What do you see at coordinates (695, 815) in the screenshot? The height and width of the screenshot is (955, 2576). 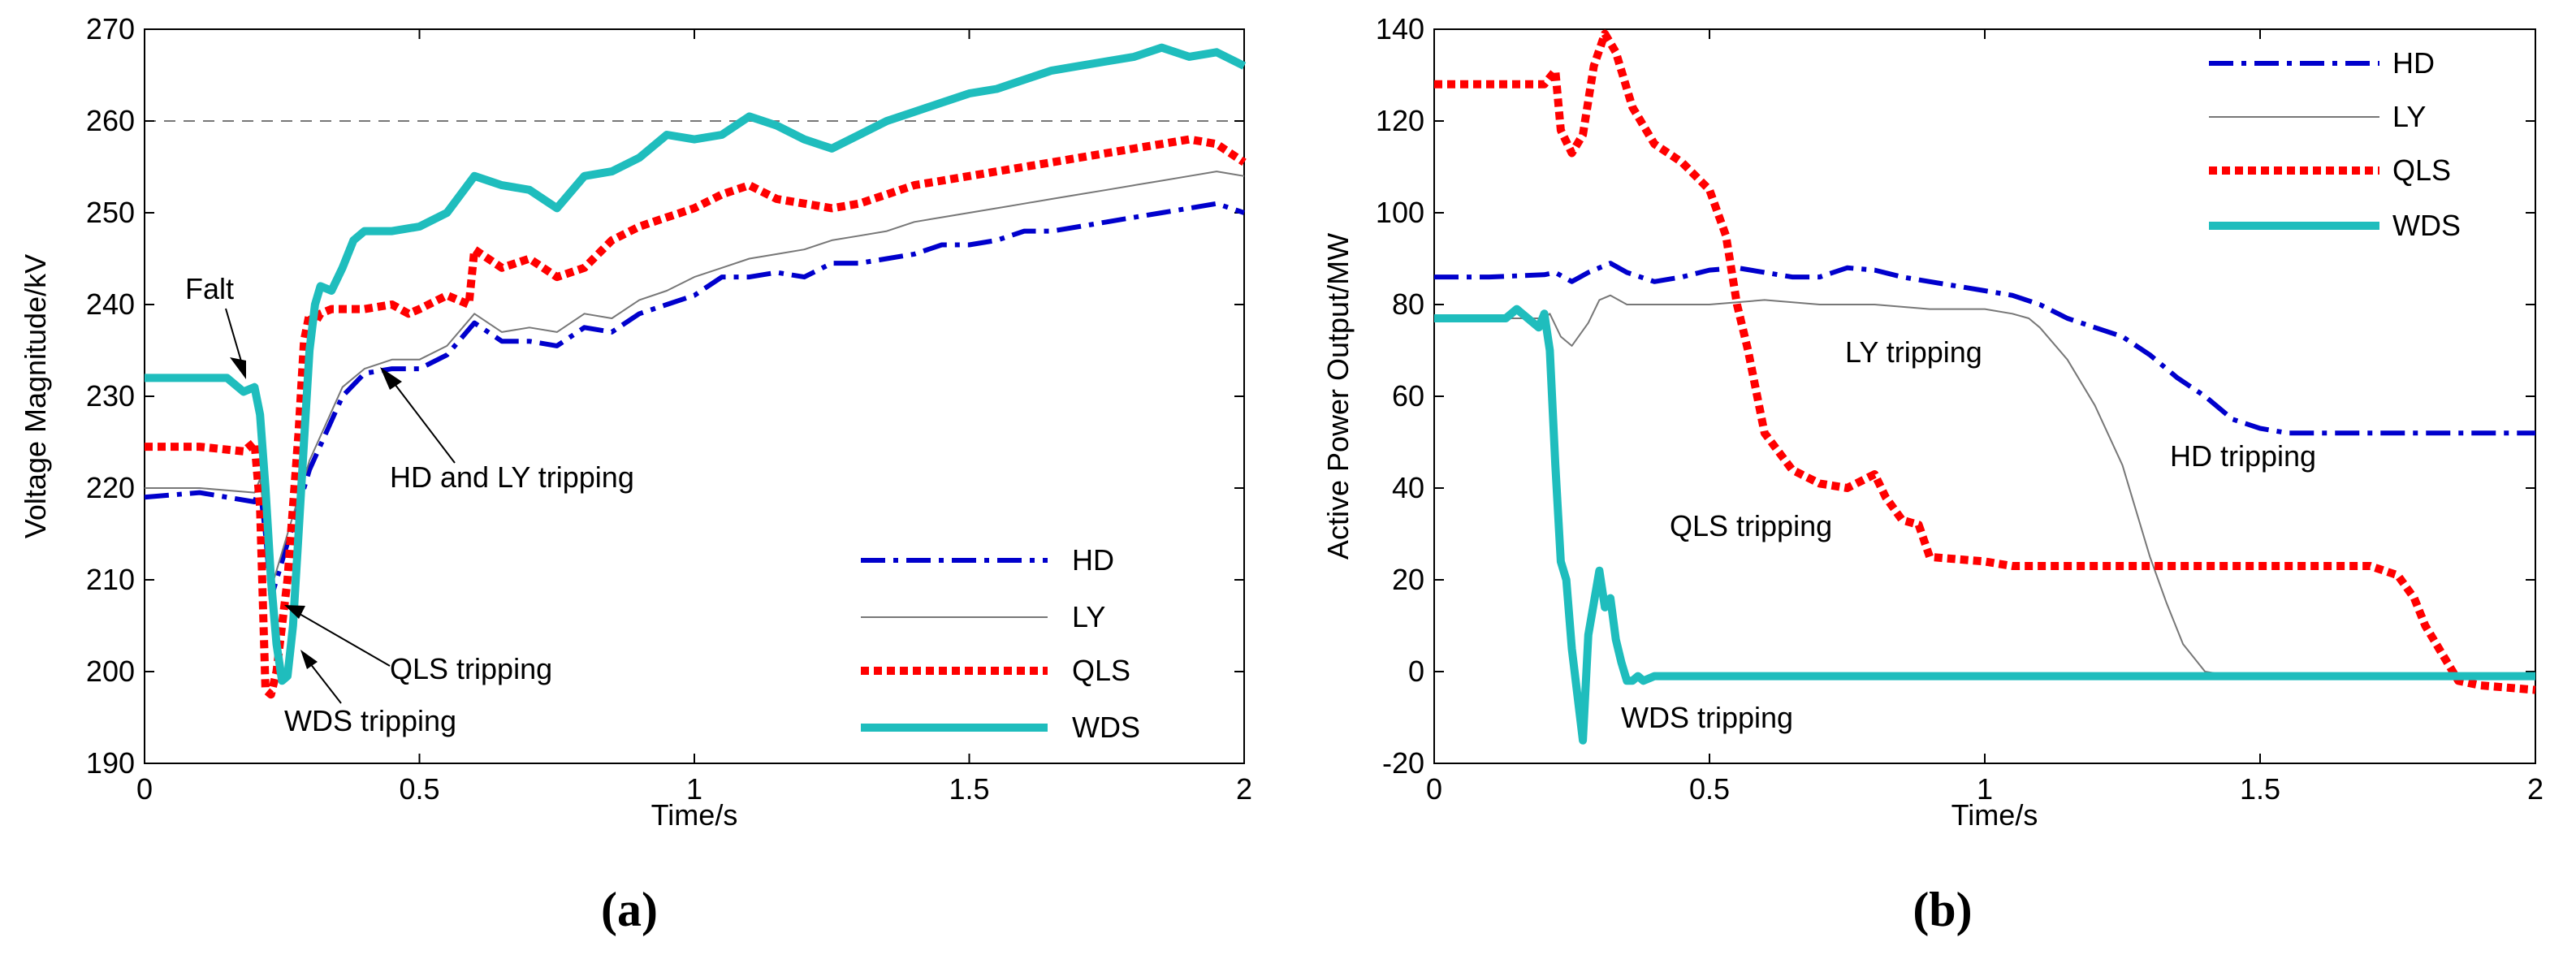 I see `chart-a-xlabel: Time/s` at bounding box center [695, 815].